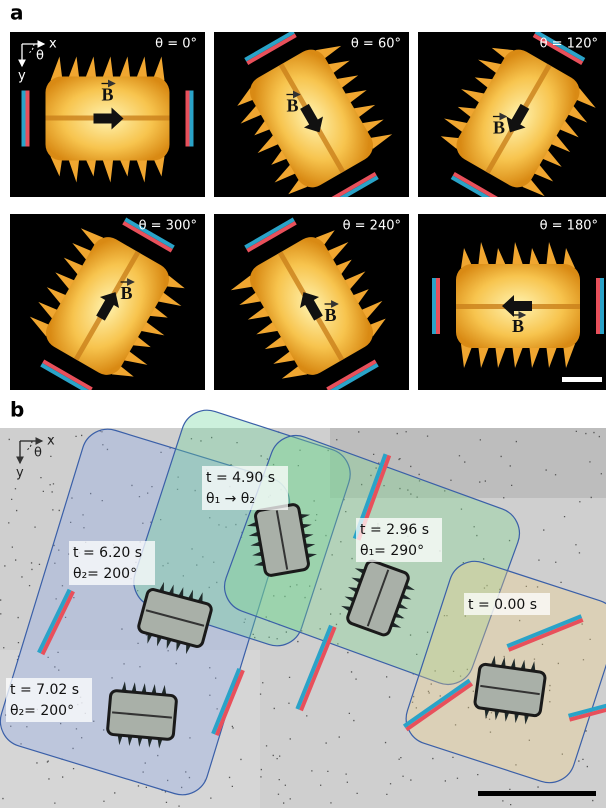  What do you see at coordinates (242, 528) in the screenshot?
I see `frame-region` at bounding box center [242, 528].